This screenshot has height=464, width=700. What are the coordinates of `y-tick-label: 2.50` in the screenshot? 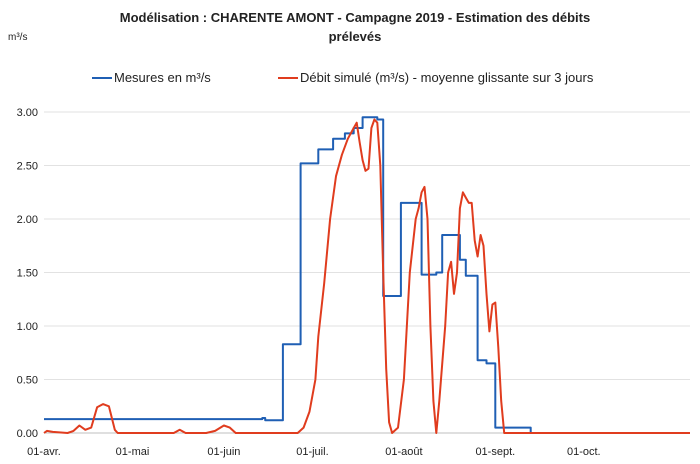 It's located at (27, 167).